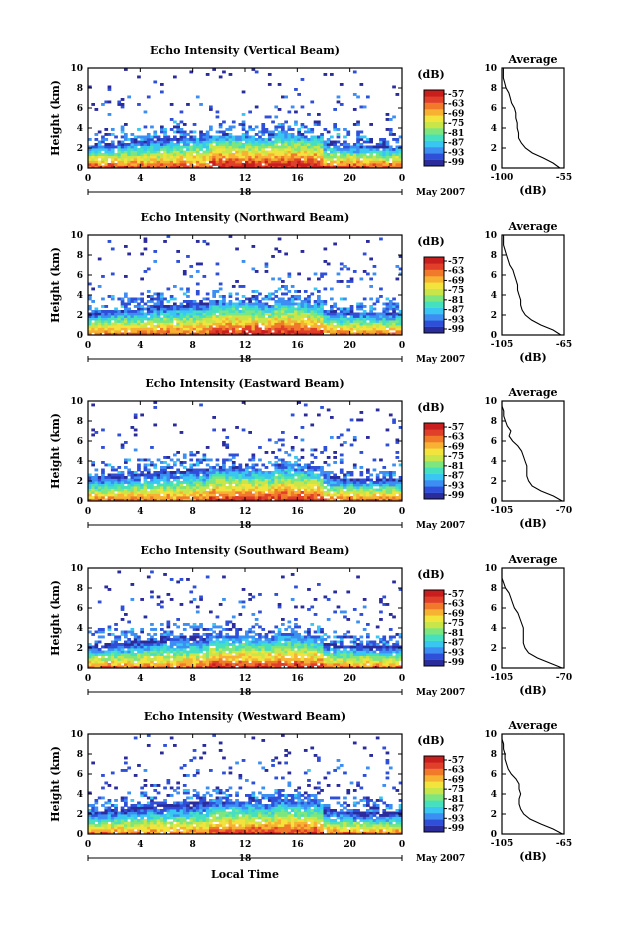 The image size is (619, 929). I want to click on profile-frame, so click(533, 451).